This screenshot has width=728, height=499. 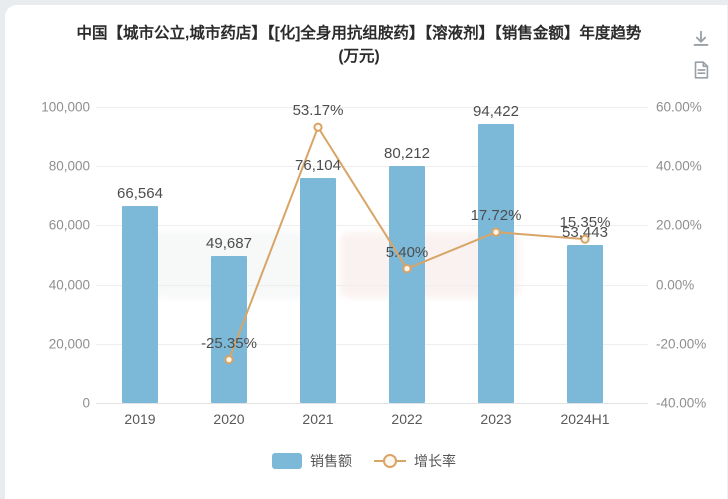 I want to click on bar-value-label: 80,212, so click(x=407, y=153).